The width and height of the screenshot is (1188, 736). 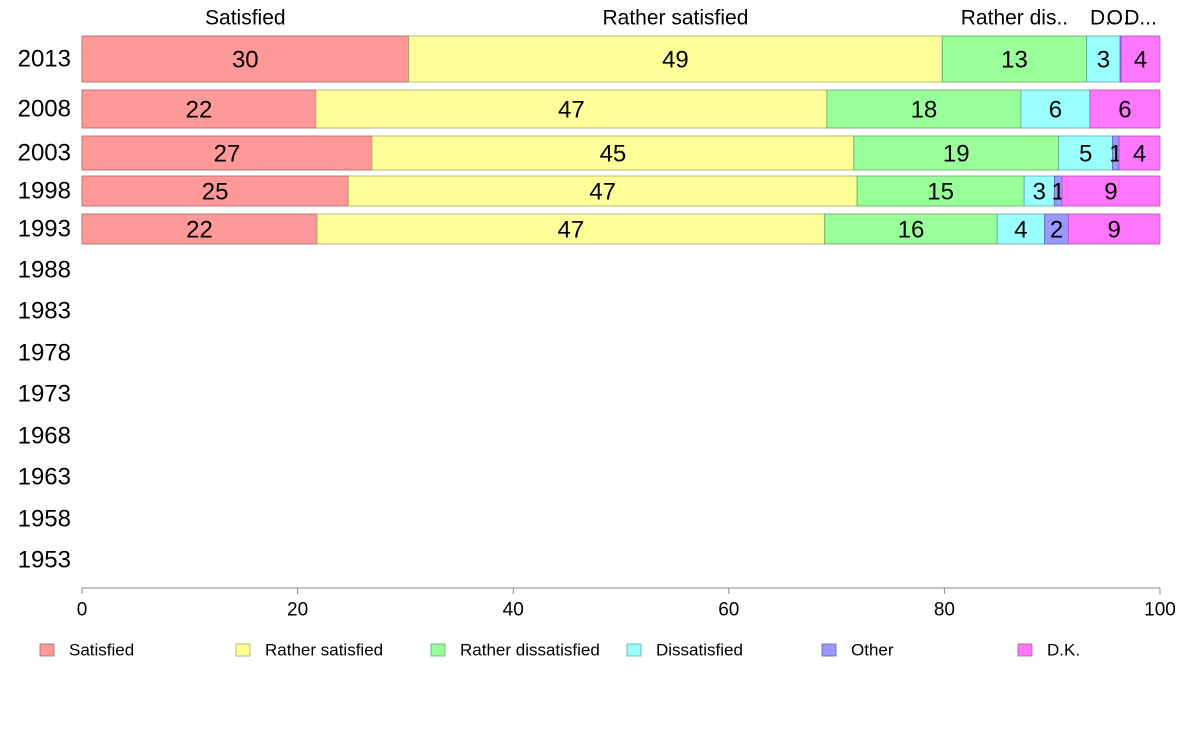 What do you see at coordinates (1057, 192) in the screenshot?
I see `data-label-1998-4: 1` at bounding box center [1057, 192].